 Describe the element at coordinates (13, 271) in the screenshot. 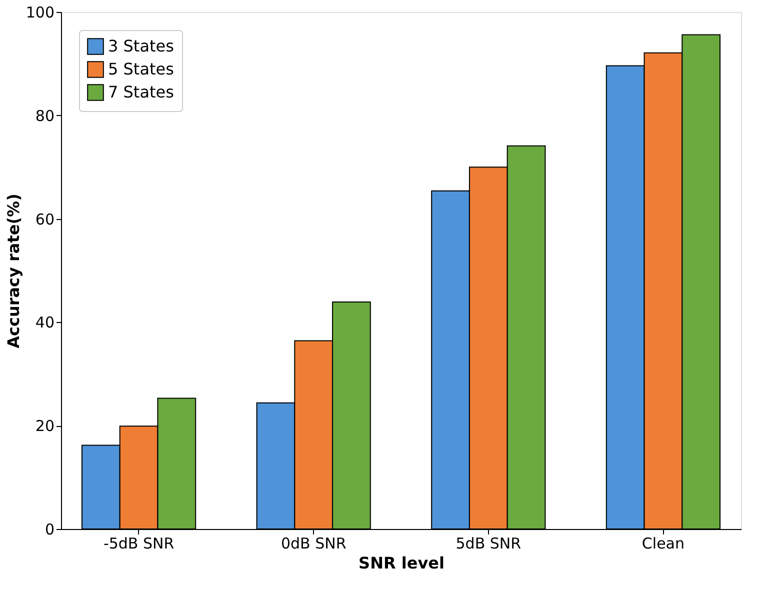

I see `y-axis-title: Accuracy rate(%)` at that location.